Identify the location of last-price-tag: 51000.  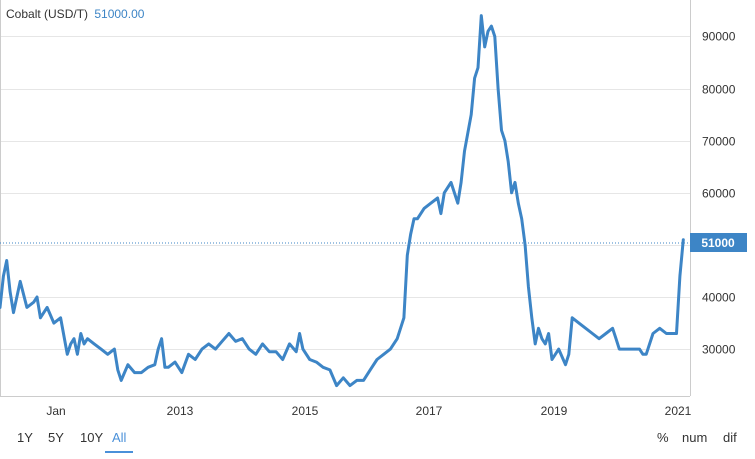
(718, 242).